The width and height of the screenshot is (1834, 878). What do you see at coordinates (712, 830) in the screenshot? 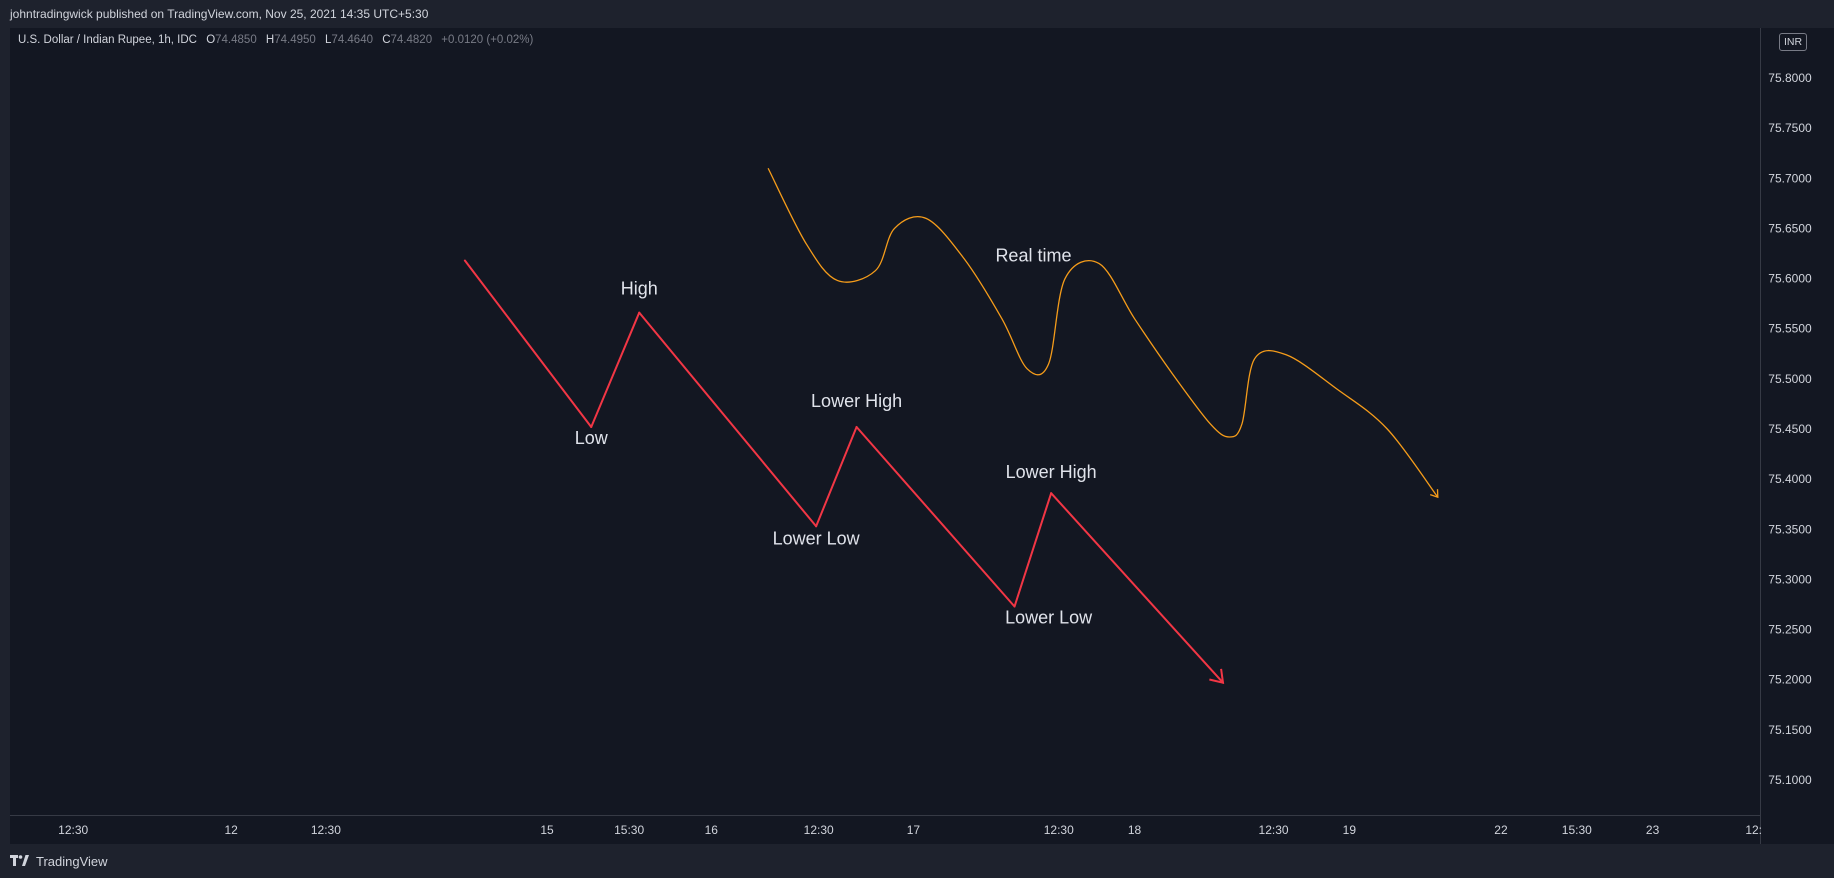
I see `time-tick-label: 16` at bounding box center [712, 830].